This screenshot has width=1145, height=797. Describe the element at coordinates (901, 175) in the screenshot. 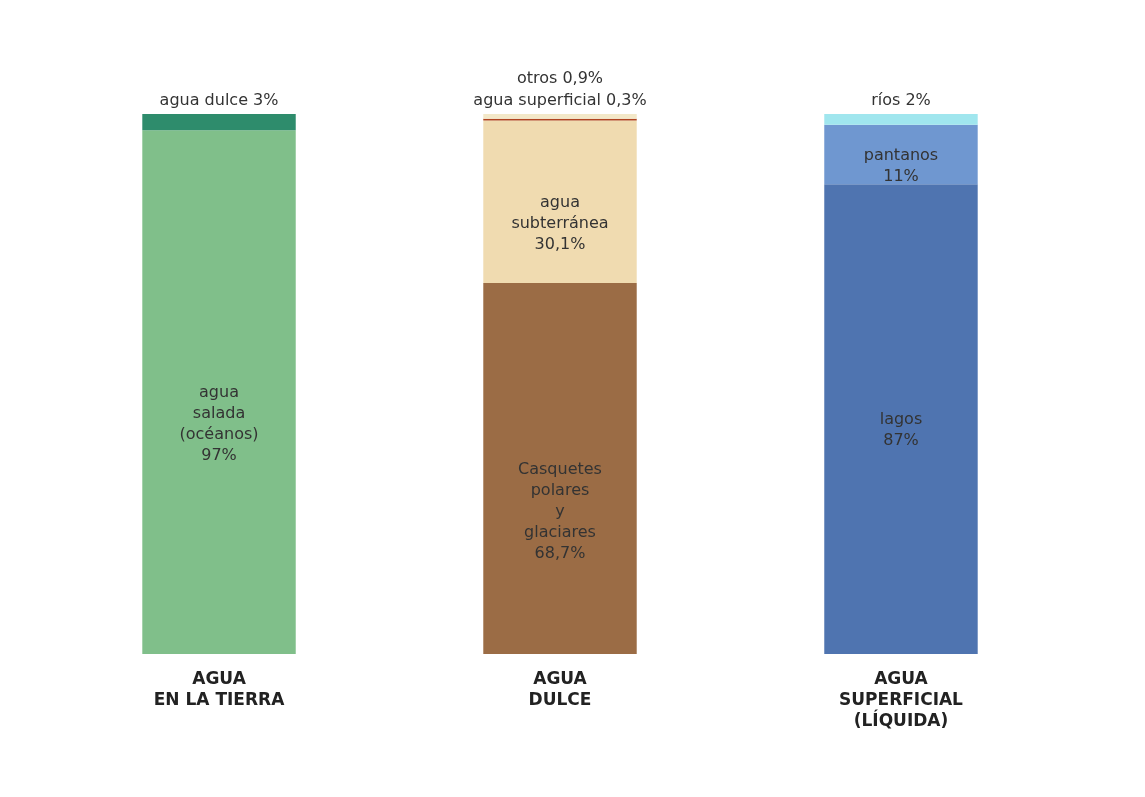

I see `data-label: 11%` at that location.